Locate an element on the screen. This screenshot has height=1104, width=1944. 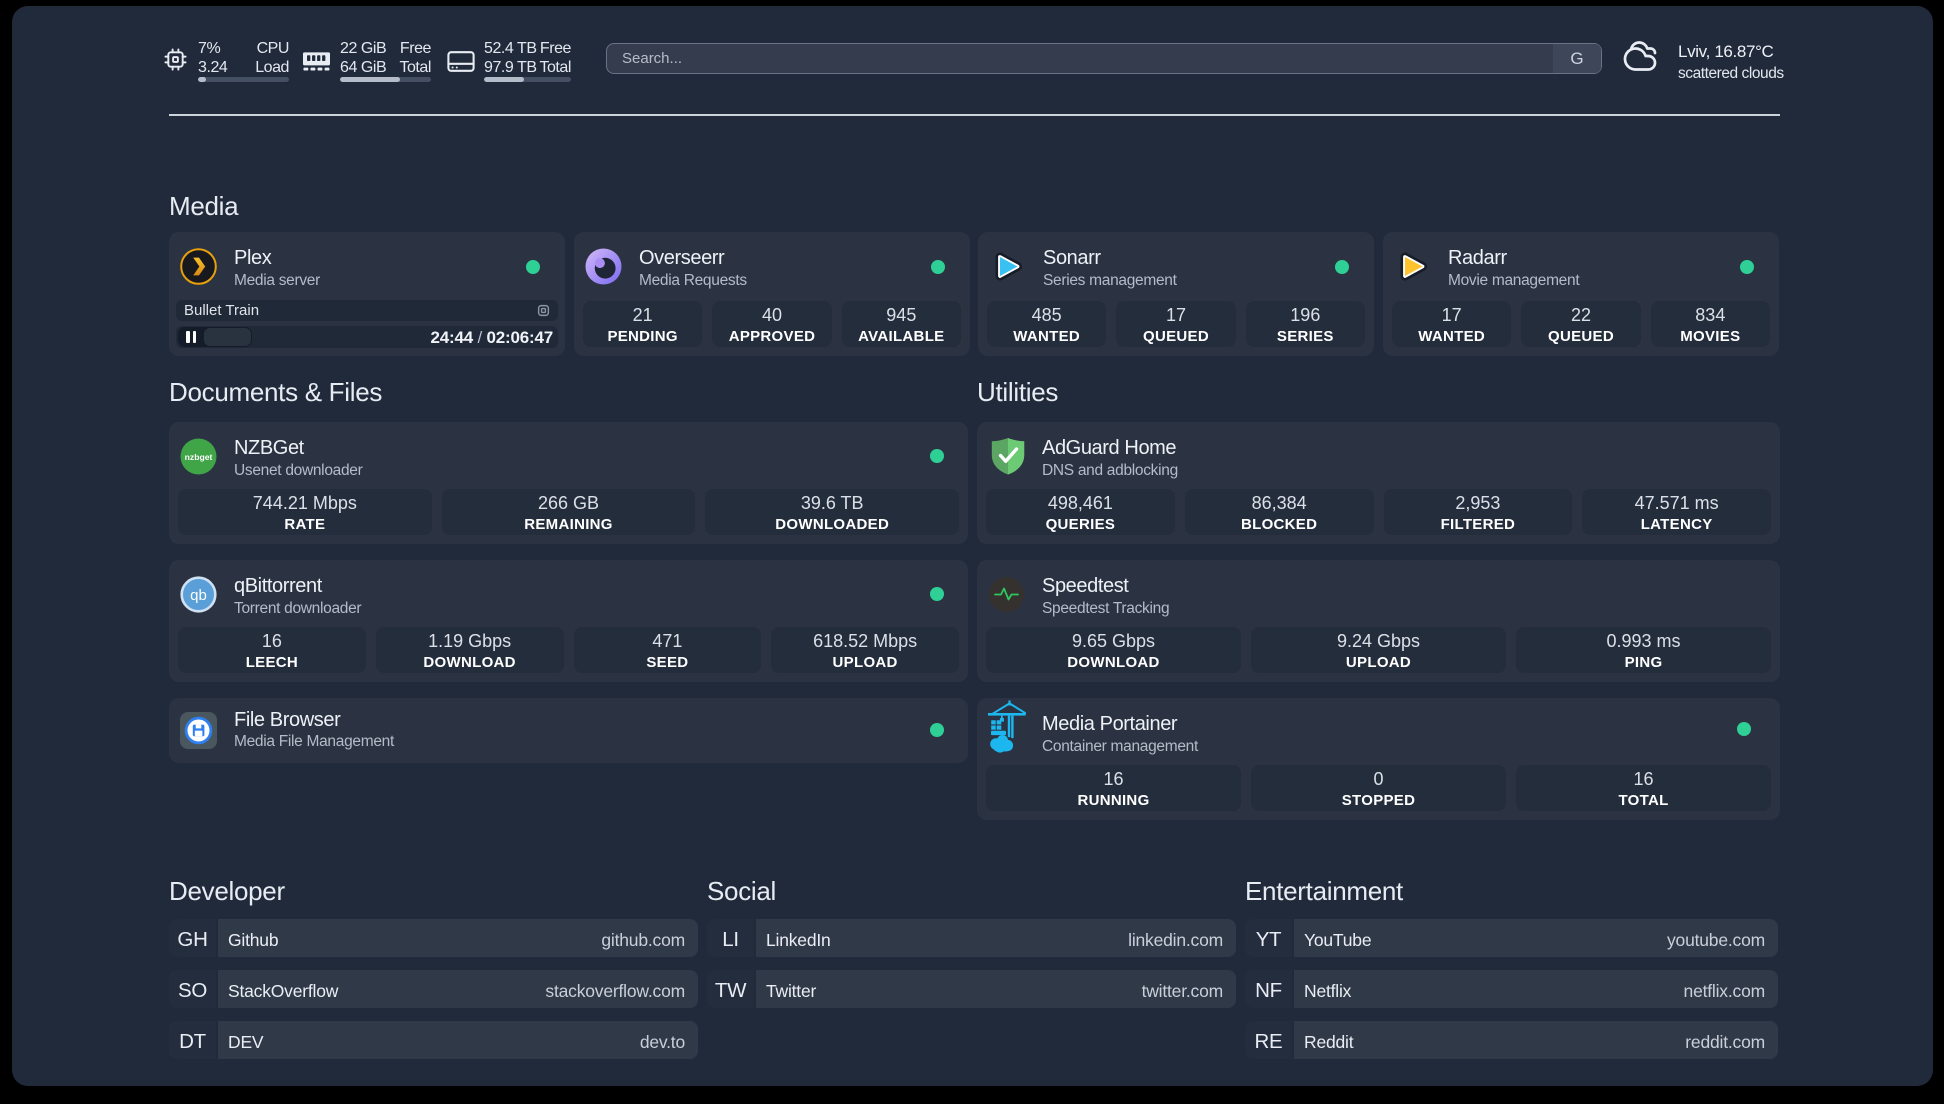
svg-text: qb is located at coordinates (198, 595).